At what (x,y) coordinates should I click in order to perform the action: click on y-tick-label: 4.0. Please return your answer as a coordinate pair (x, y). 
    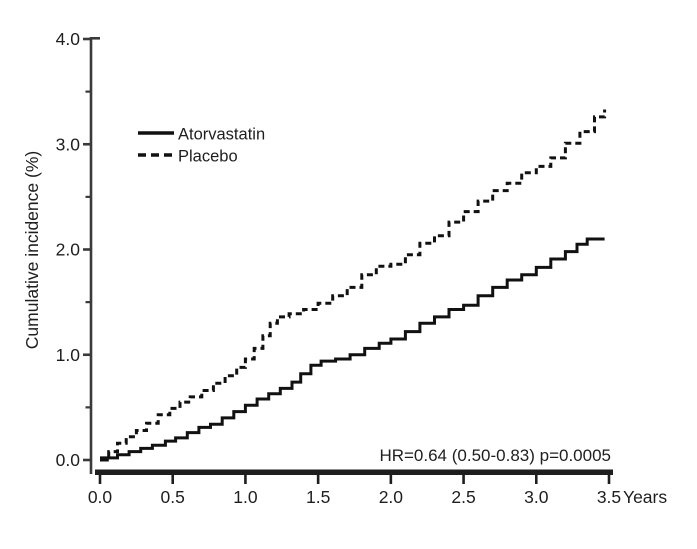
    Looking at the image, I should click on (68, 39).